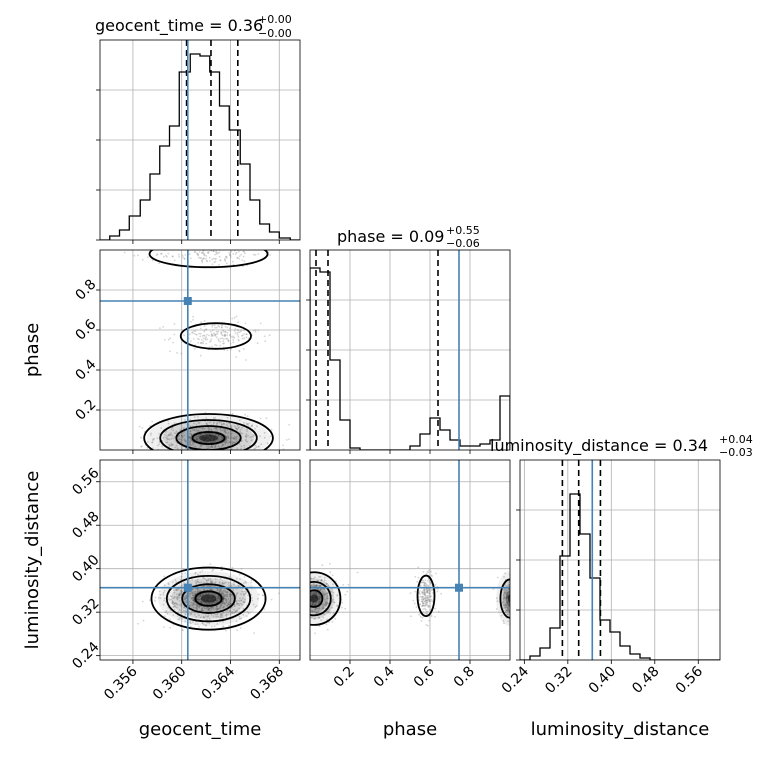 The width and height of the screenshot is (760, 760). What do you see at coordinates (689, 679) in the screenshot?
I see `x-tick-label: 0.56` at bounding box center [689, 679].